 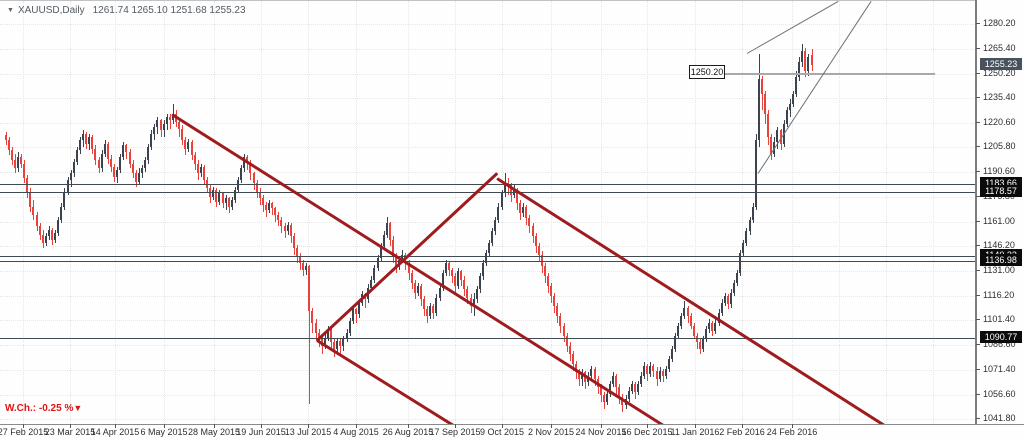 What do you see at coordinates (1001, 191) in the screenshot?
I see `level-price-label: 1178.57` at bounding box center [1001, 191].